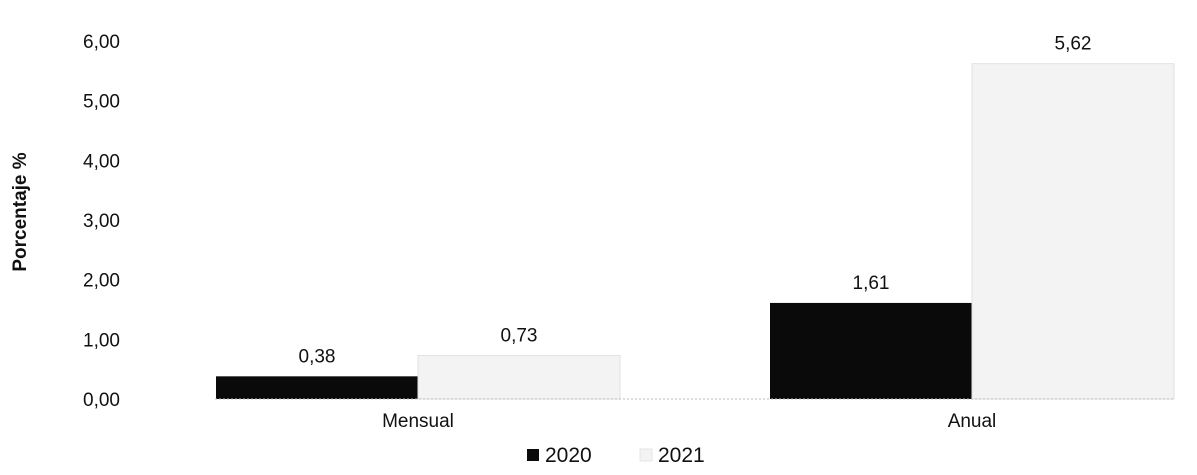 This screenshot has height=475, width=1197. I want to click on category-label-mensual: Mensual, so click(418, 421).